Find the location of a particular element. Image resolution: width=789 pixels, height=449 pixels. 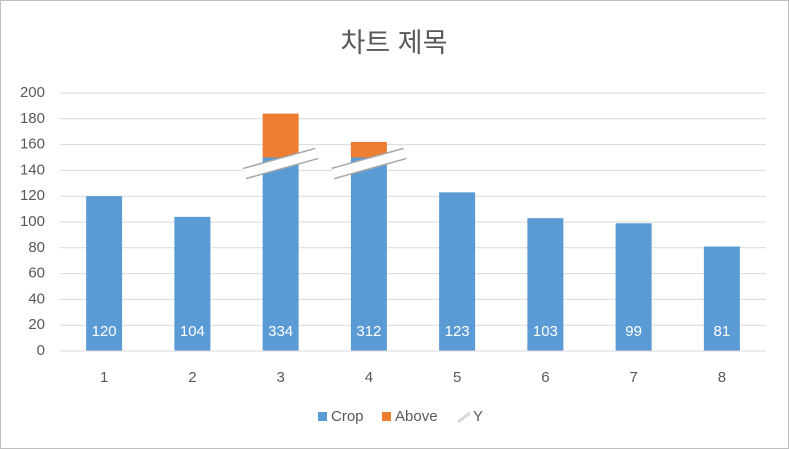

data-label: 123 is located at coordinates (457, 331).